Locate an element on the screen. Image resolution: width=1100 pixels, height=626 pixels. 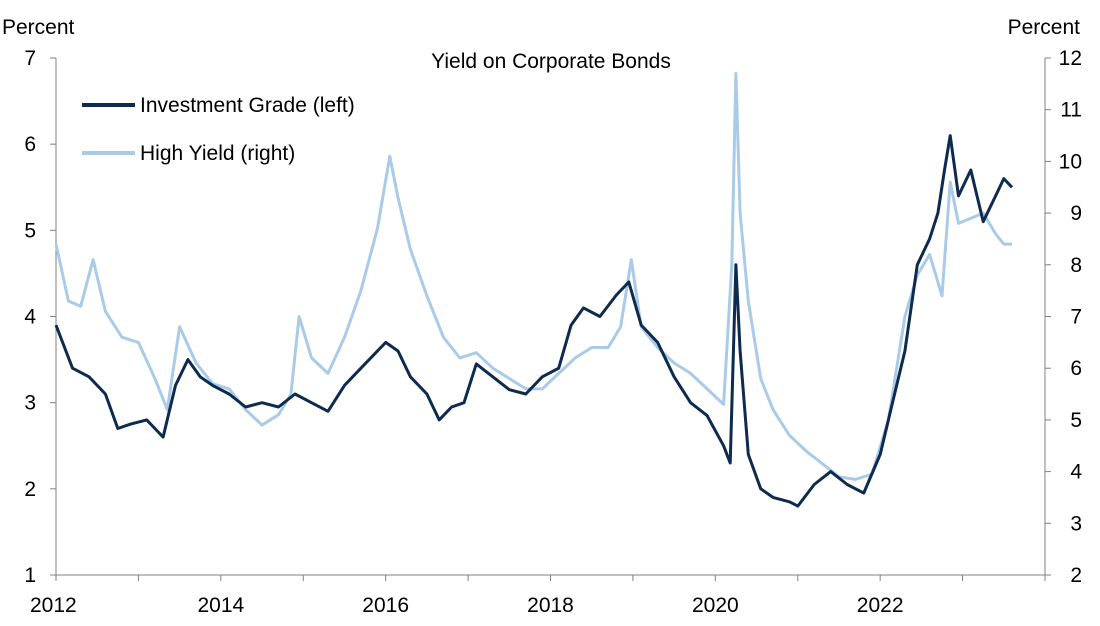
left-tick-label: 2 is located at coordinates (30, 489).